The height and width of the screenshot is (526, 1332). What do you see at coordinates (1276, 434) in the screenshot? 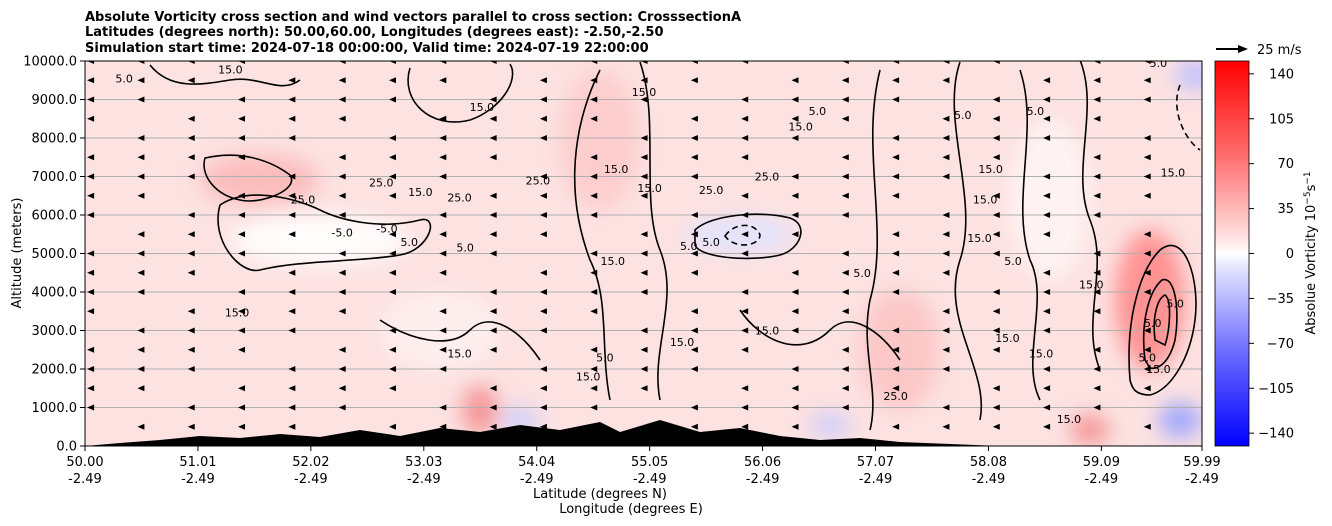
I see `colorbar-tick-label: −140` at bounding box center [1276, 434].